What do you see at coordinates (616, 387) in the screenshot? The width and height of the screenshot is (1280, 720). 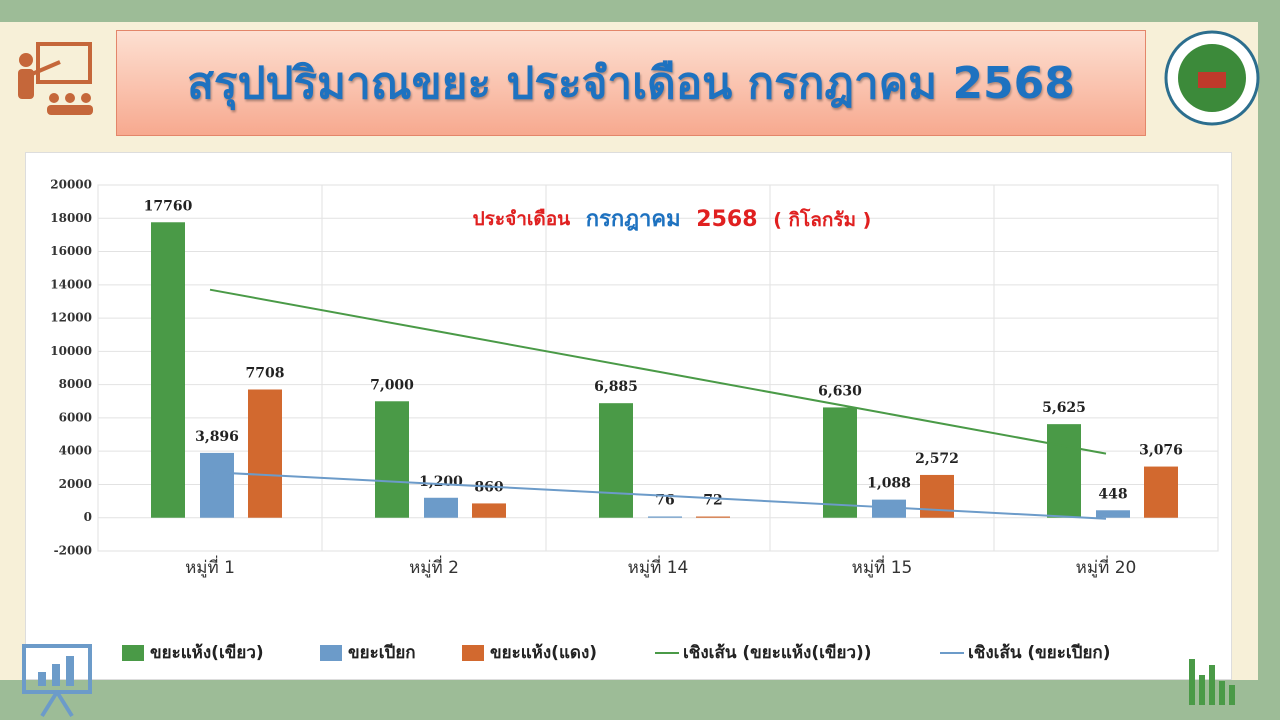 I see `value-label: 6,885` at bounding box center [616, 387].